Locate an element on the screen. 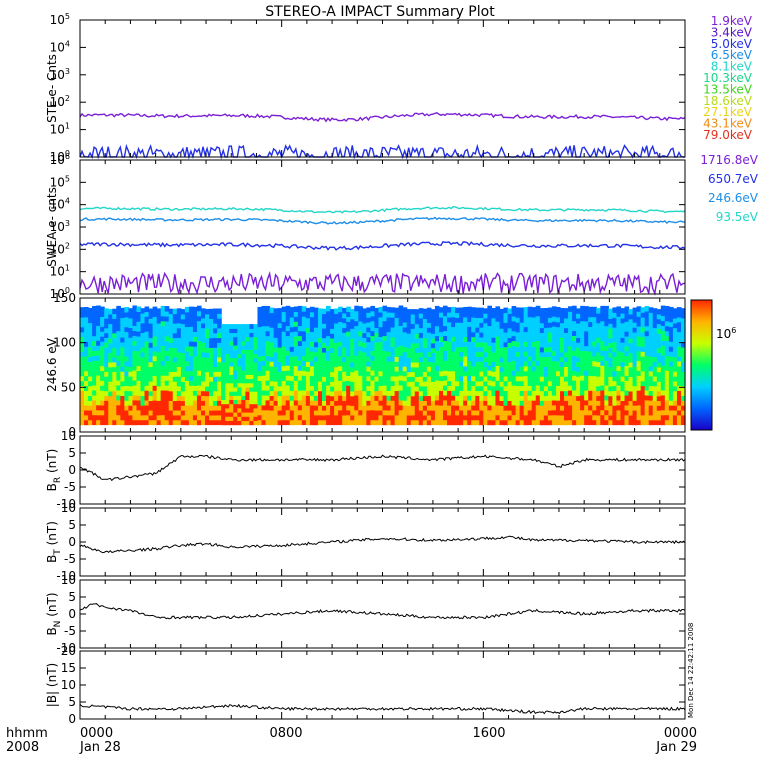  ytick-exponent: 2 is located at coordinates (67, 98).